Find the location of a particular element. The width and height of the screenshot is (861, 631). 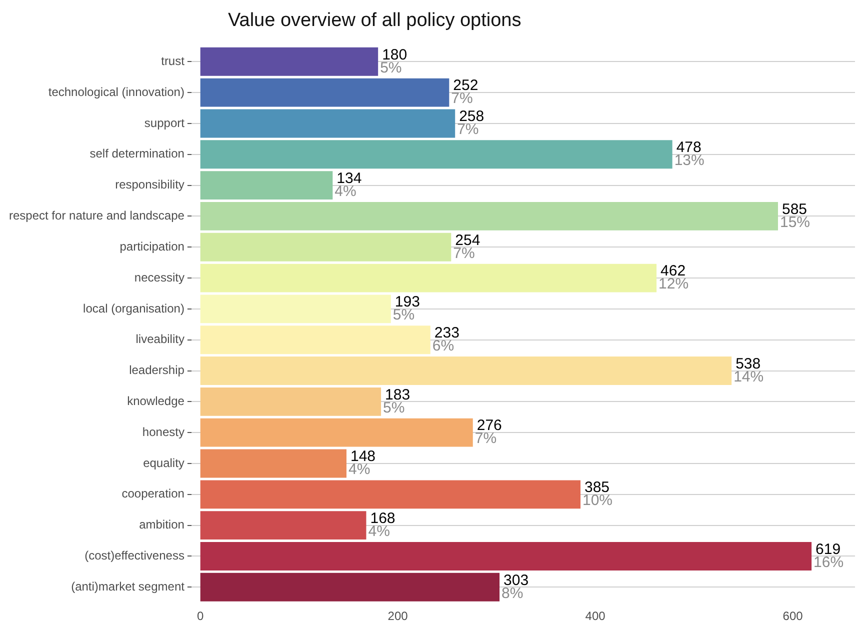

annotation: 5% is located at coordinates (403, 315).